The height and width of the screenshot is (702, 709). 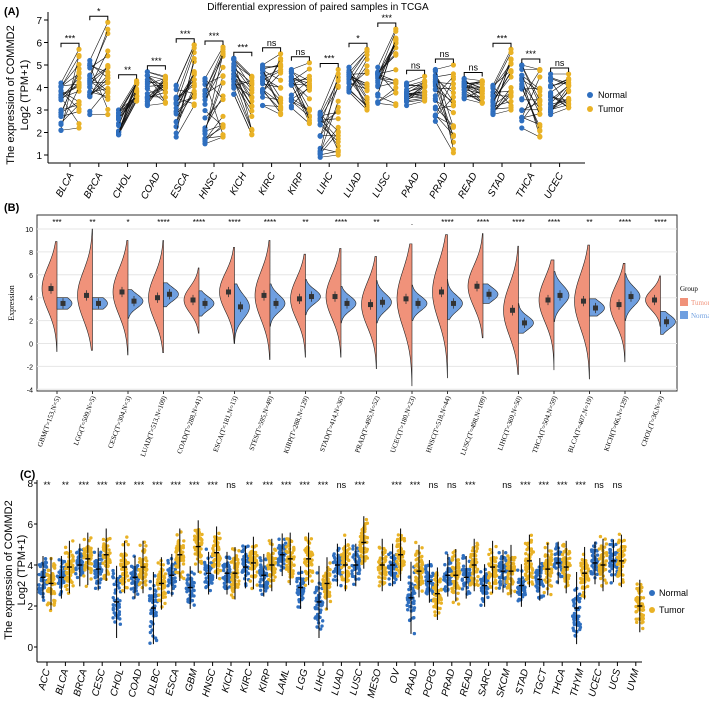 What do you see at coordinates (525, 185) in the screenshot?
I see `x-tick-label: THCA` at bounding box center [525, 185].